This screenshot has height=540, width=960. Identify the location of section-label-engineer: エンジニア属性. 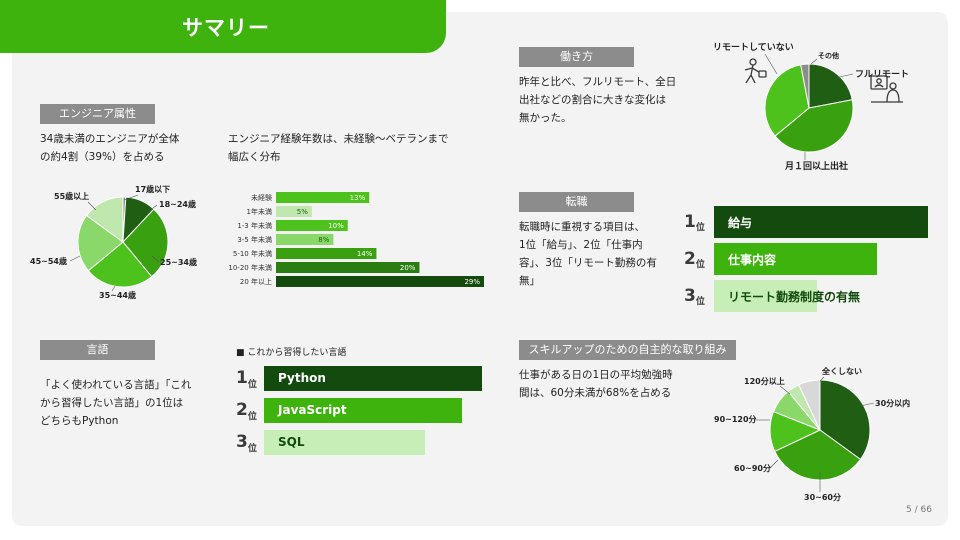
(97, 114).